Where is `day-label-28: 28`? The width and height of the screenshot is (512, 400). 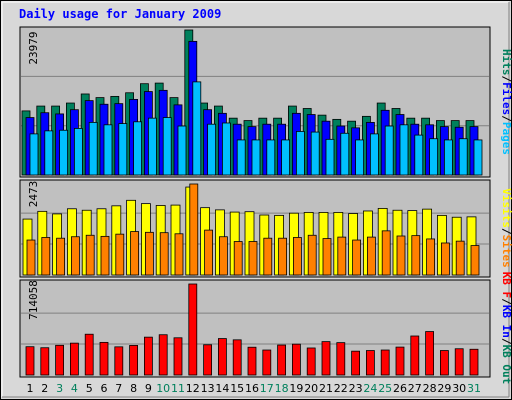 day-label-28: 28 is located at coordinates (430, 388).